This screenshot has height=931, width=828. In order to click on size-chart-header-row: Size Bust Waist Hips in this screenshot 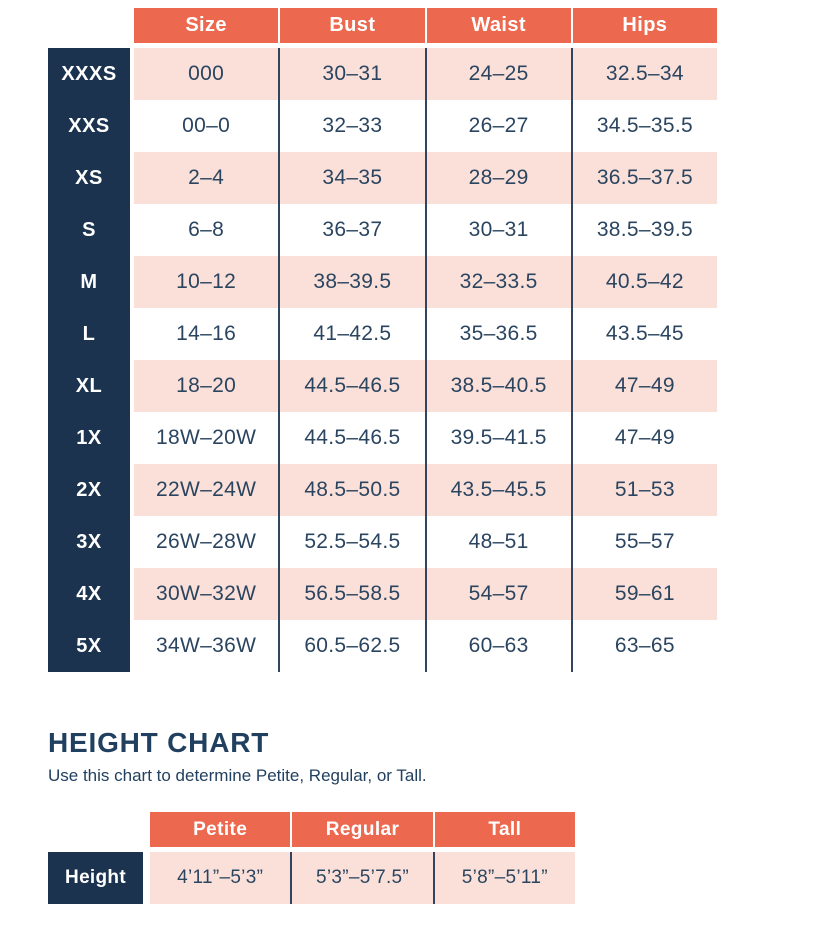, I will do `click(425, 25)`.